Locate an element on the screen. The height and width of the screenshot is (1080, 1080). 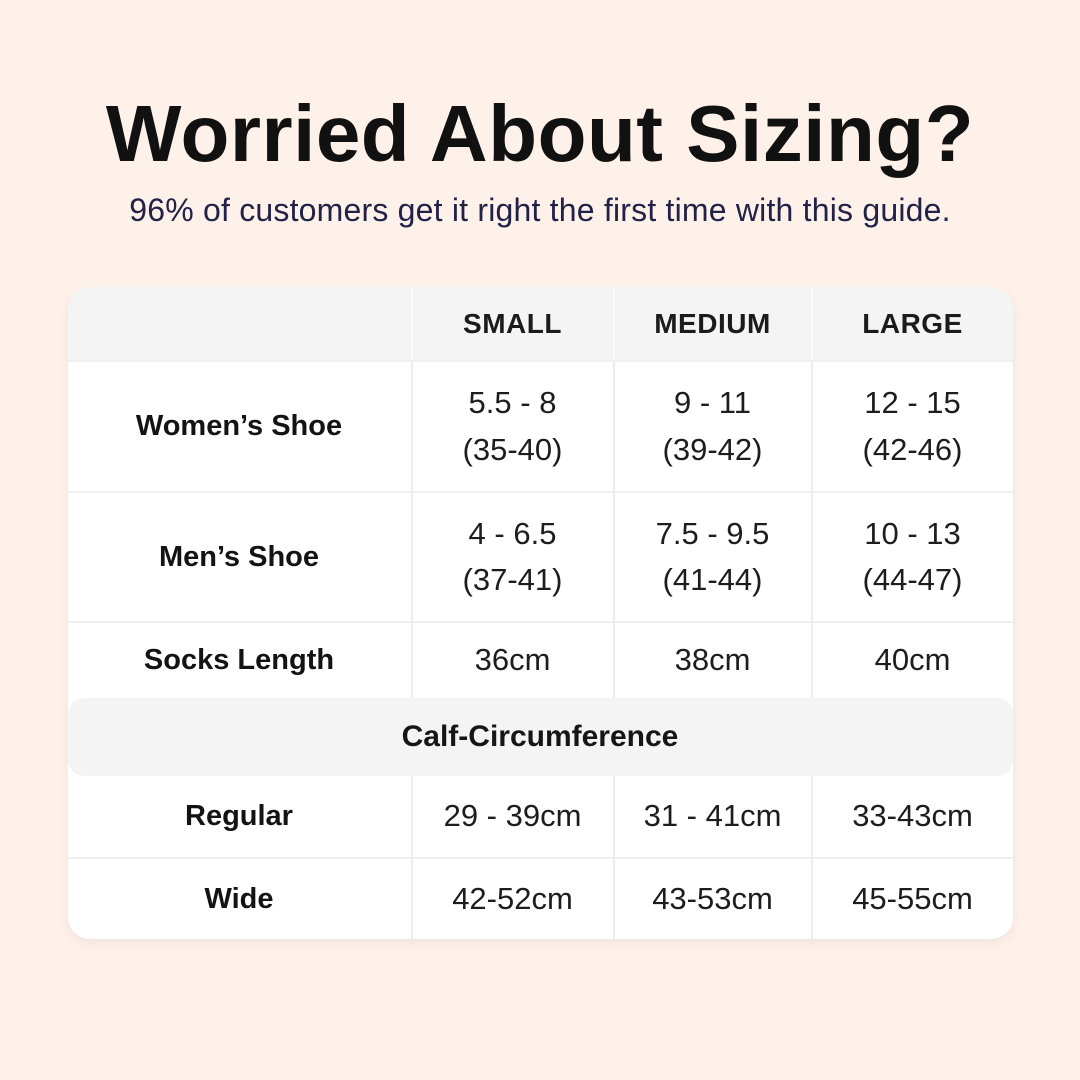
eu-size-range: (37-41) is located at coordinates (512, 579).